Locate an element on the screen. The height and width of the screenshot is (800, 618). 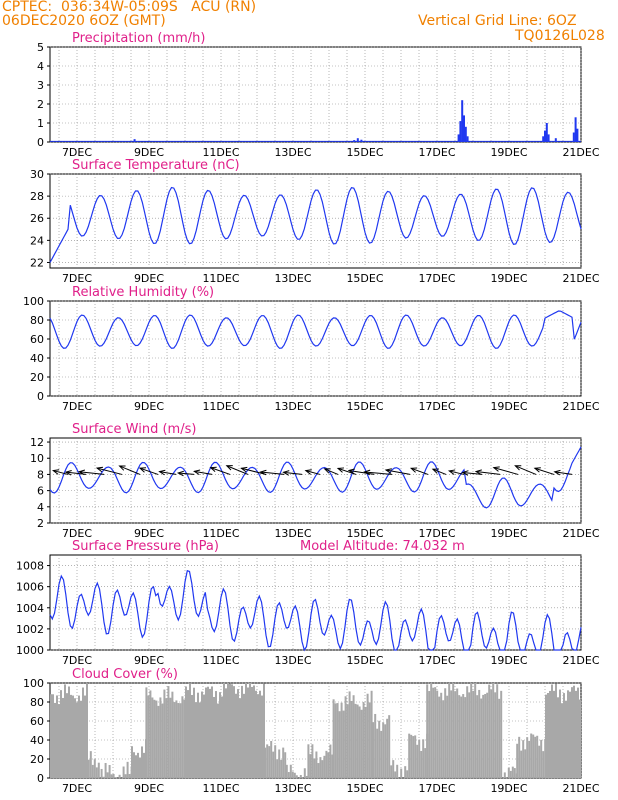
x-tick-label: 17DEC is located at coordinates (436, 406).